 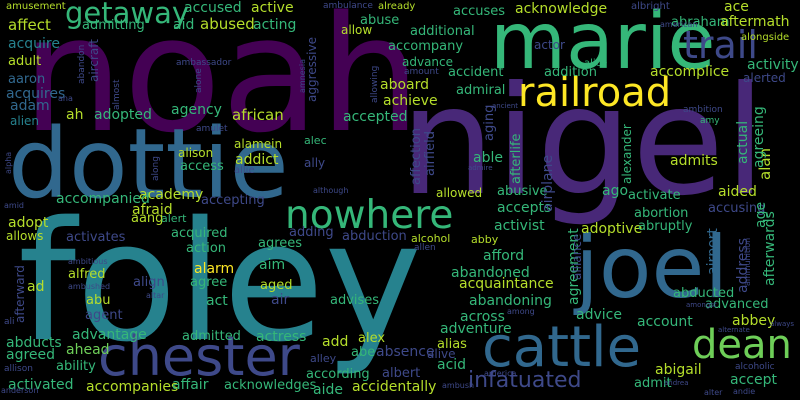 What do you see at coordinates (272, 265) in the screenshot?
I see `word-aim: aim` at bounding box center [272, 265].